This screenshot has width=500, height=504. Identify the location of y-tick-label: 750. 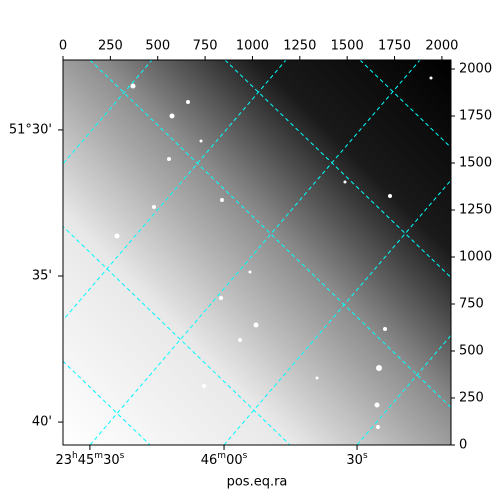
(471, 304).